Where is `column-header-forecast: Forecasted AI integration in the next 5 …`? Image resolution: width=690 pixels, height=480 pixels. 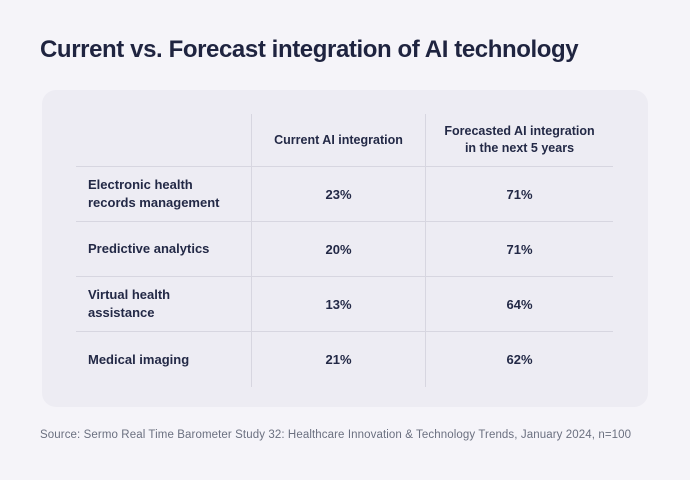 column-header-forecast: Forecasted AI integration in the next 5 … is located at coordinates (519, 140).